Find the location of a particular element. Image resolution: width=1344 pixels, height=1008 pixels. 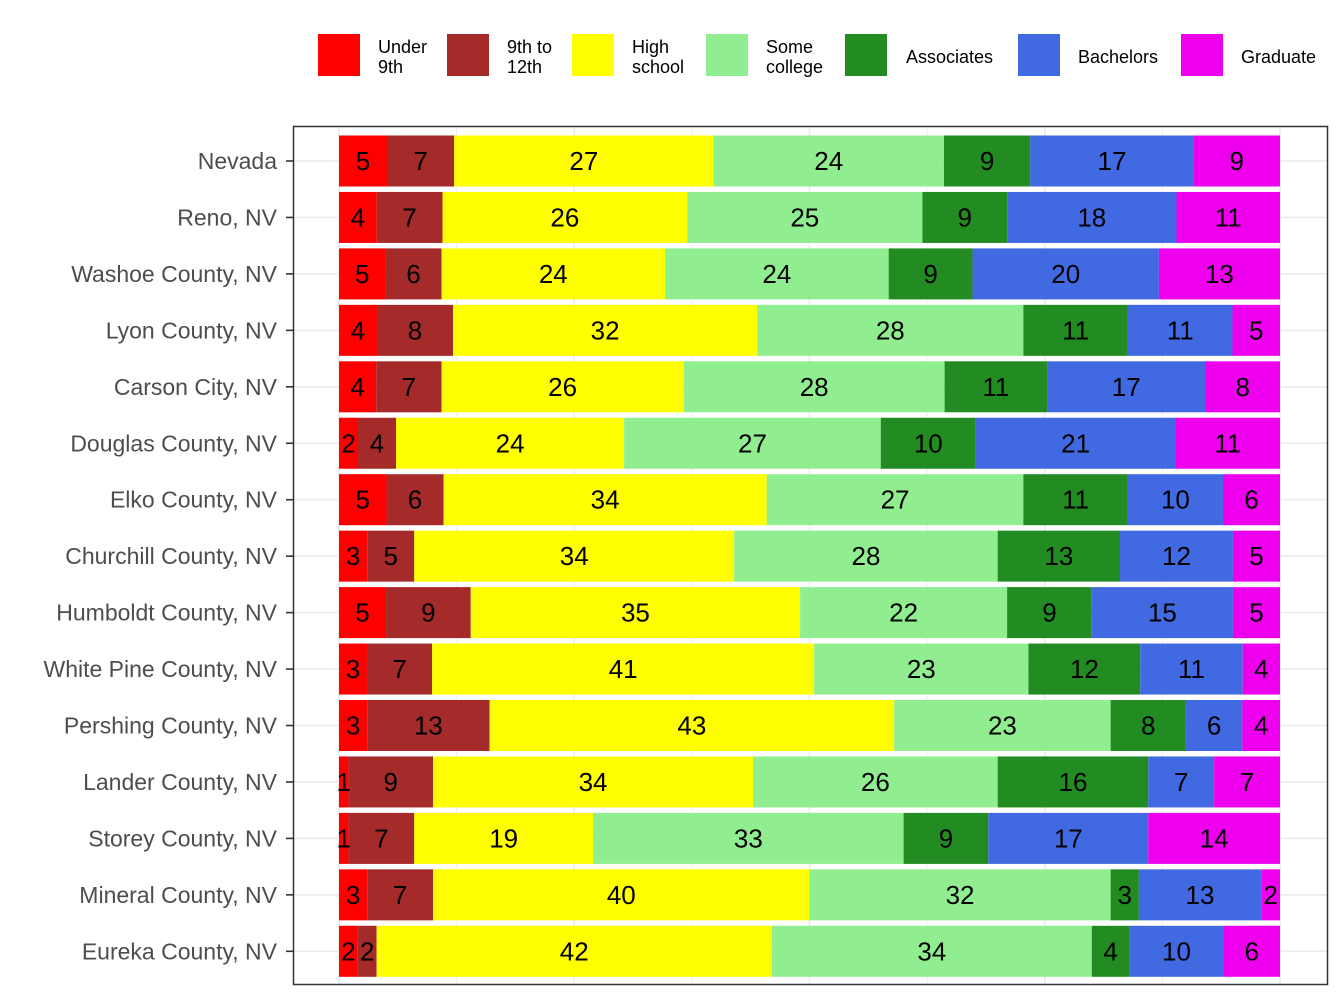

data-label: 32 is located at coordinates (605, 330).